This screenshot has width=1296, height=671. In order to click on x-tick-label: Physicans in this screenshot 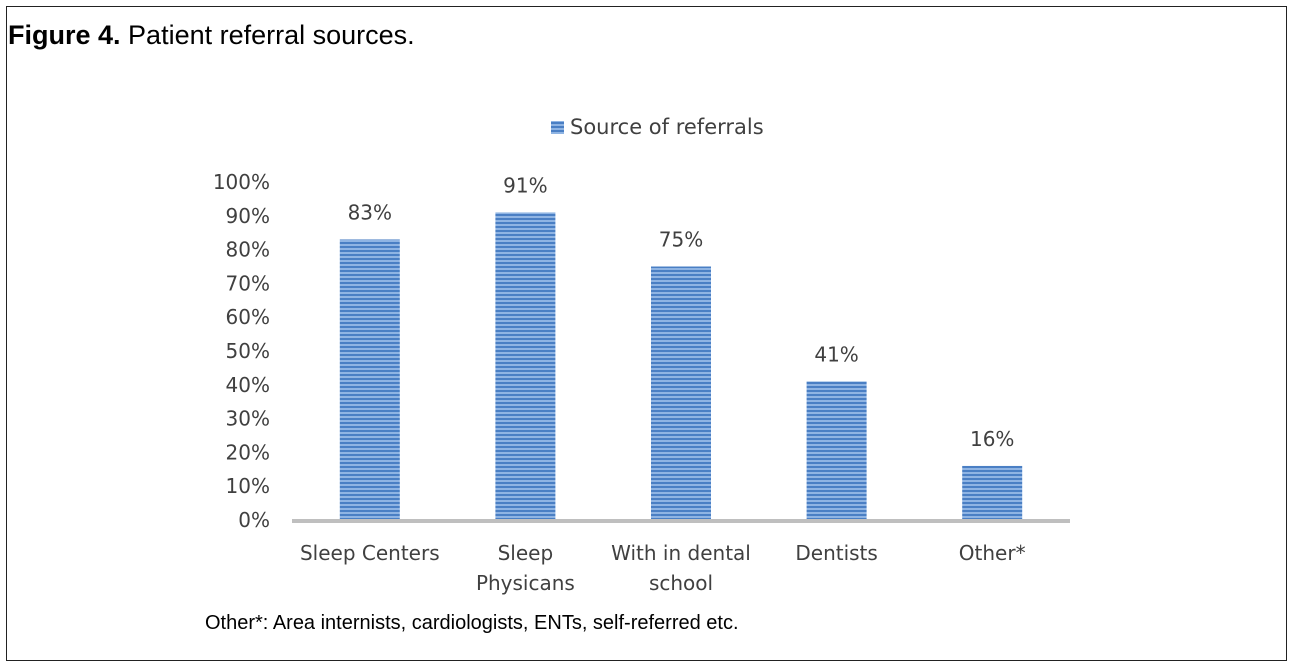, I will do `click(525, 583)`.